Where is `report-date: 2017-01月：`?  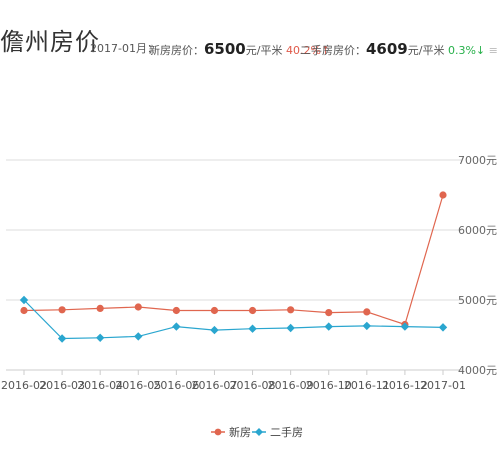 report-date: 2017-01月： is located at coordinates (124, 48).